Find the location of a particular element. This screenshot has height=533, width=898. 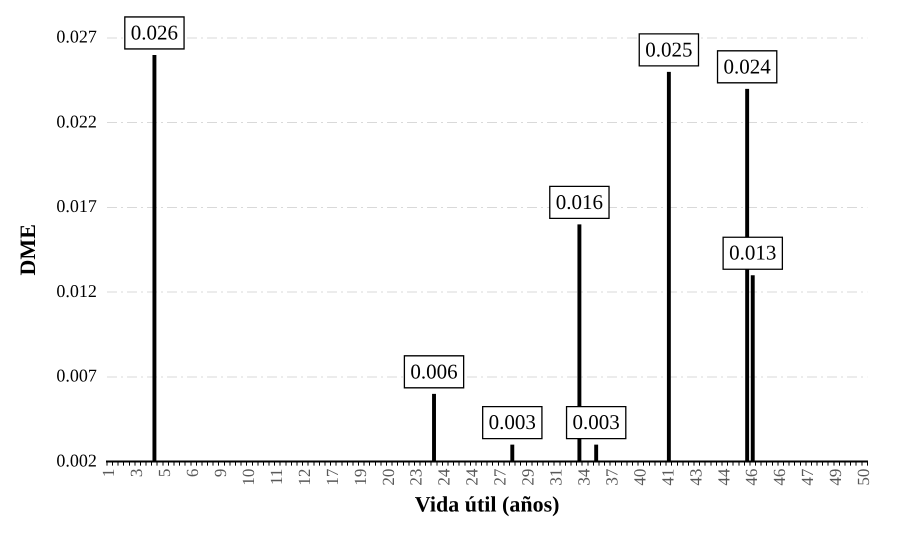

y-tick-label: 0.012 is located at coordinates (76, 290).